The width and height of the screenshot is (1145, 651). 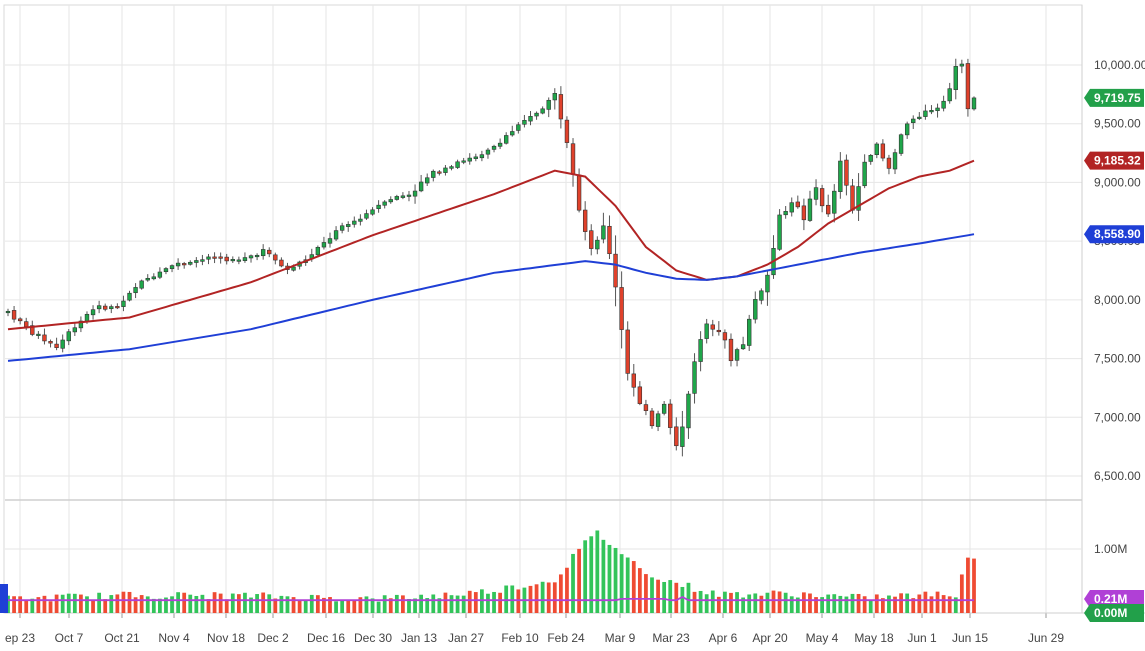 What do you see at coordinates (174, 638) in the screenshot?
I see `time-tick-label: Nov 4` at bounding box center [174, 638].